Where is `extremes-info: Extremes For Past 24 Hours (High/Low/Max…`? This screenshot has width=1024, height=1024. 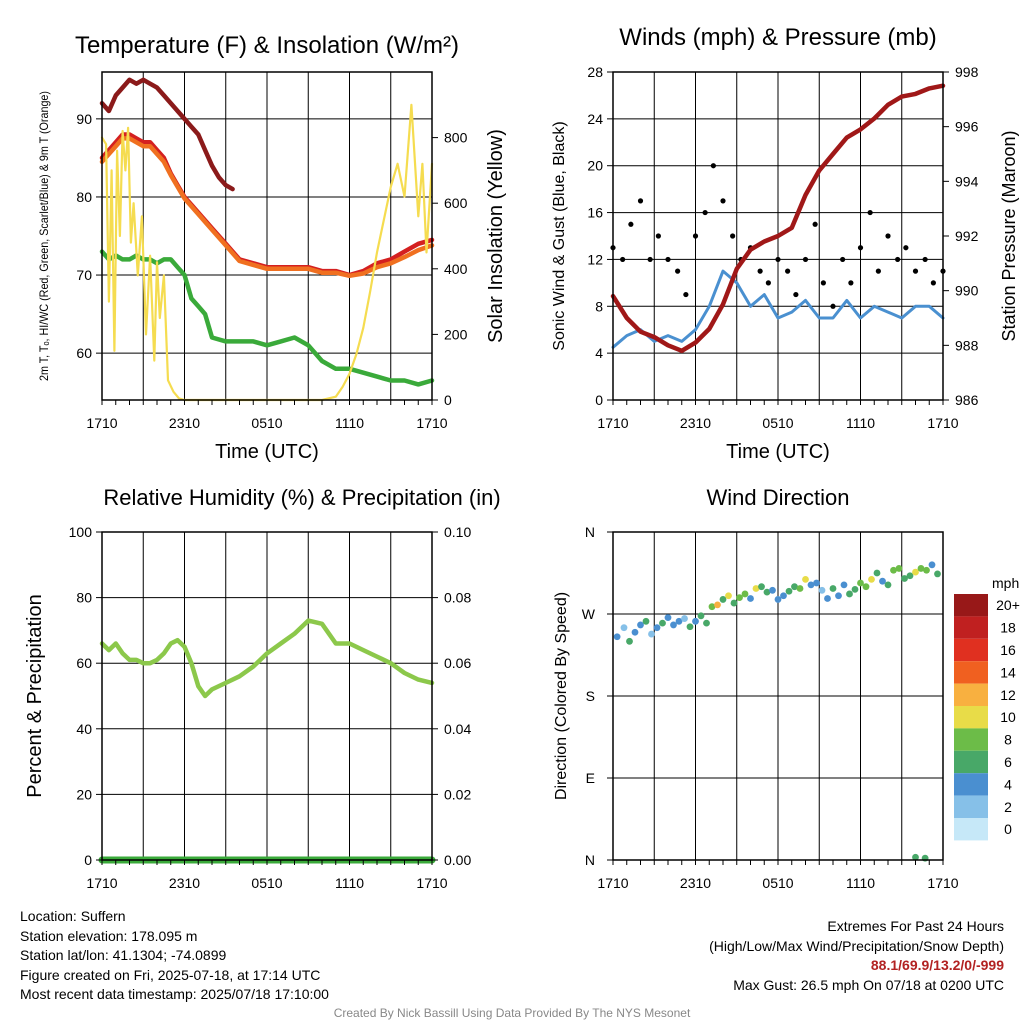 extremes-info: Extremes For Past 24 Hours (High/Low/Max… is located at coordinates (856, 956).